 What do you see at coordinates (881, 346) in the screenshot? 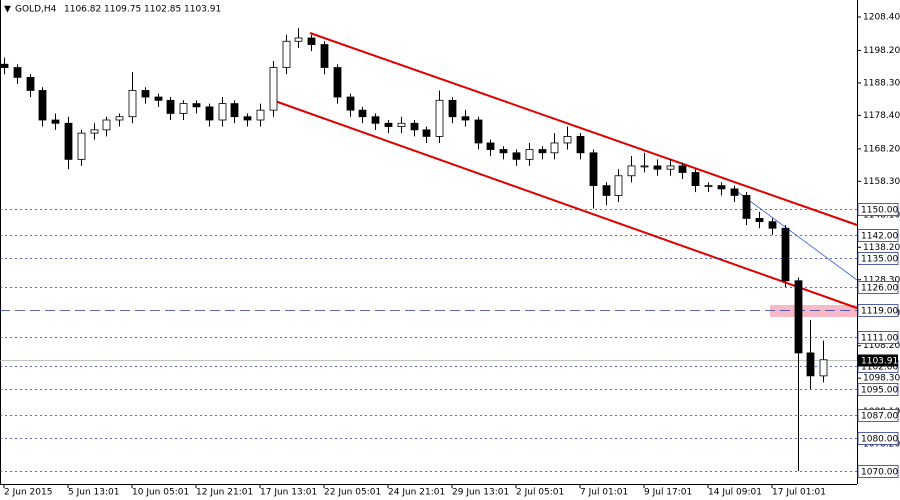
I see `y-tick-label: 1108.20` at bounding box center [881, 346].